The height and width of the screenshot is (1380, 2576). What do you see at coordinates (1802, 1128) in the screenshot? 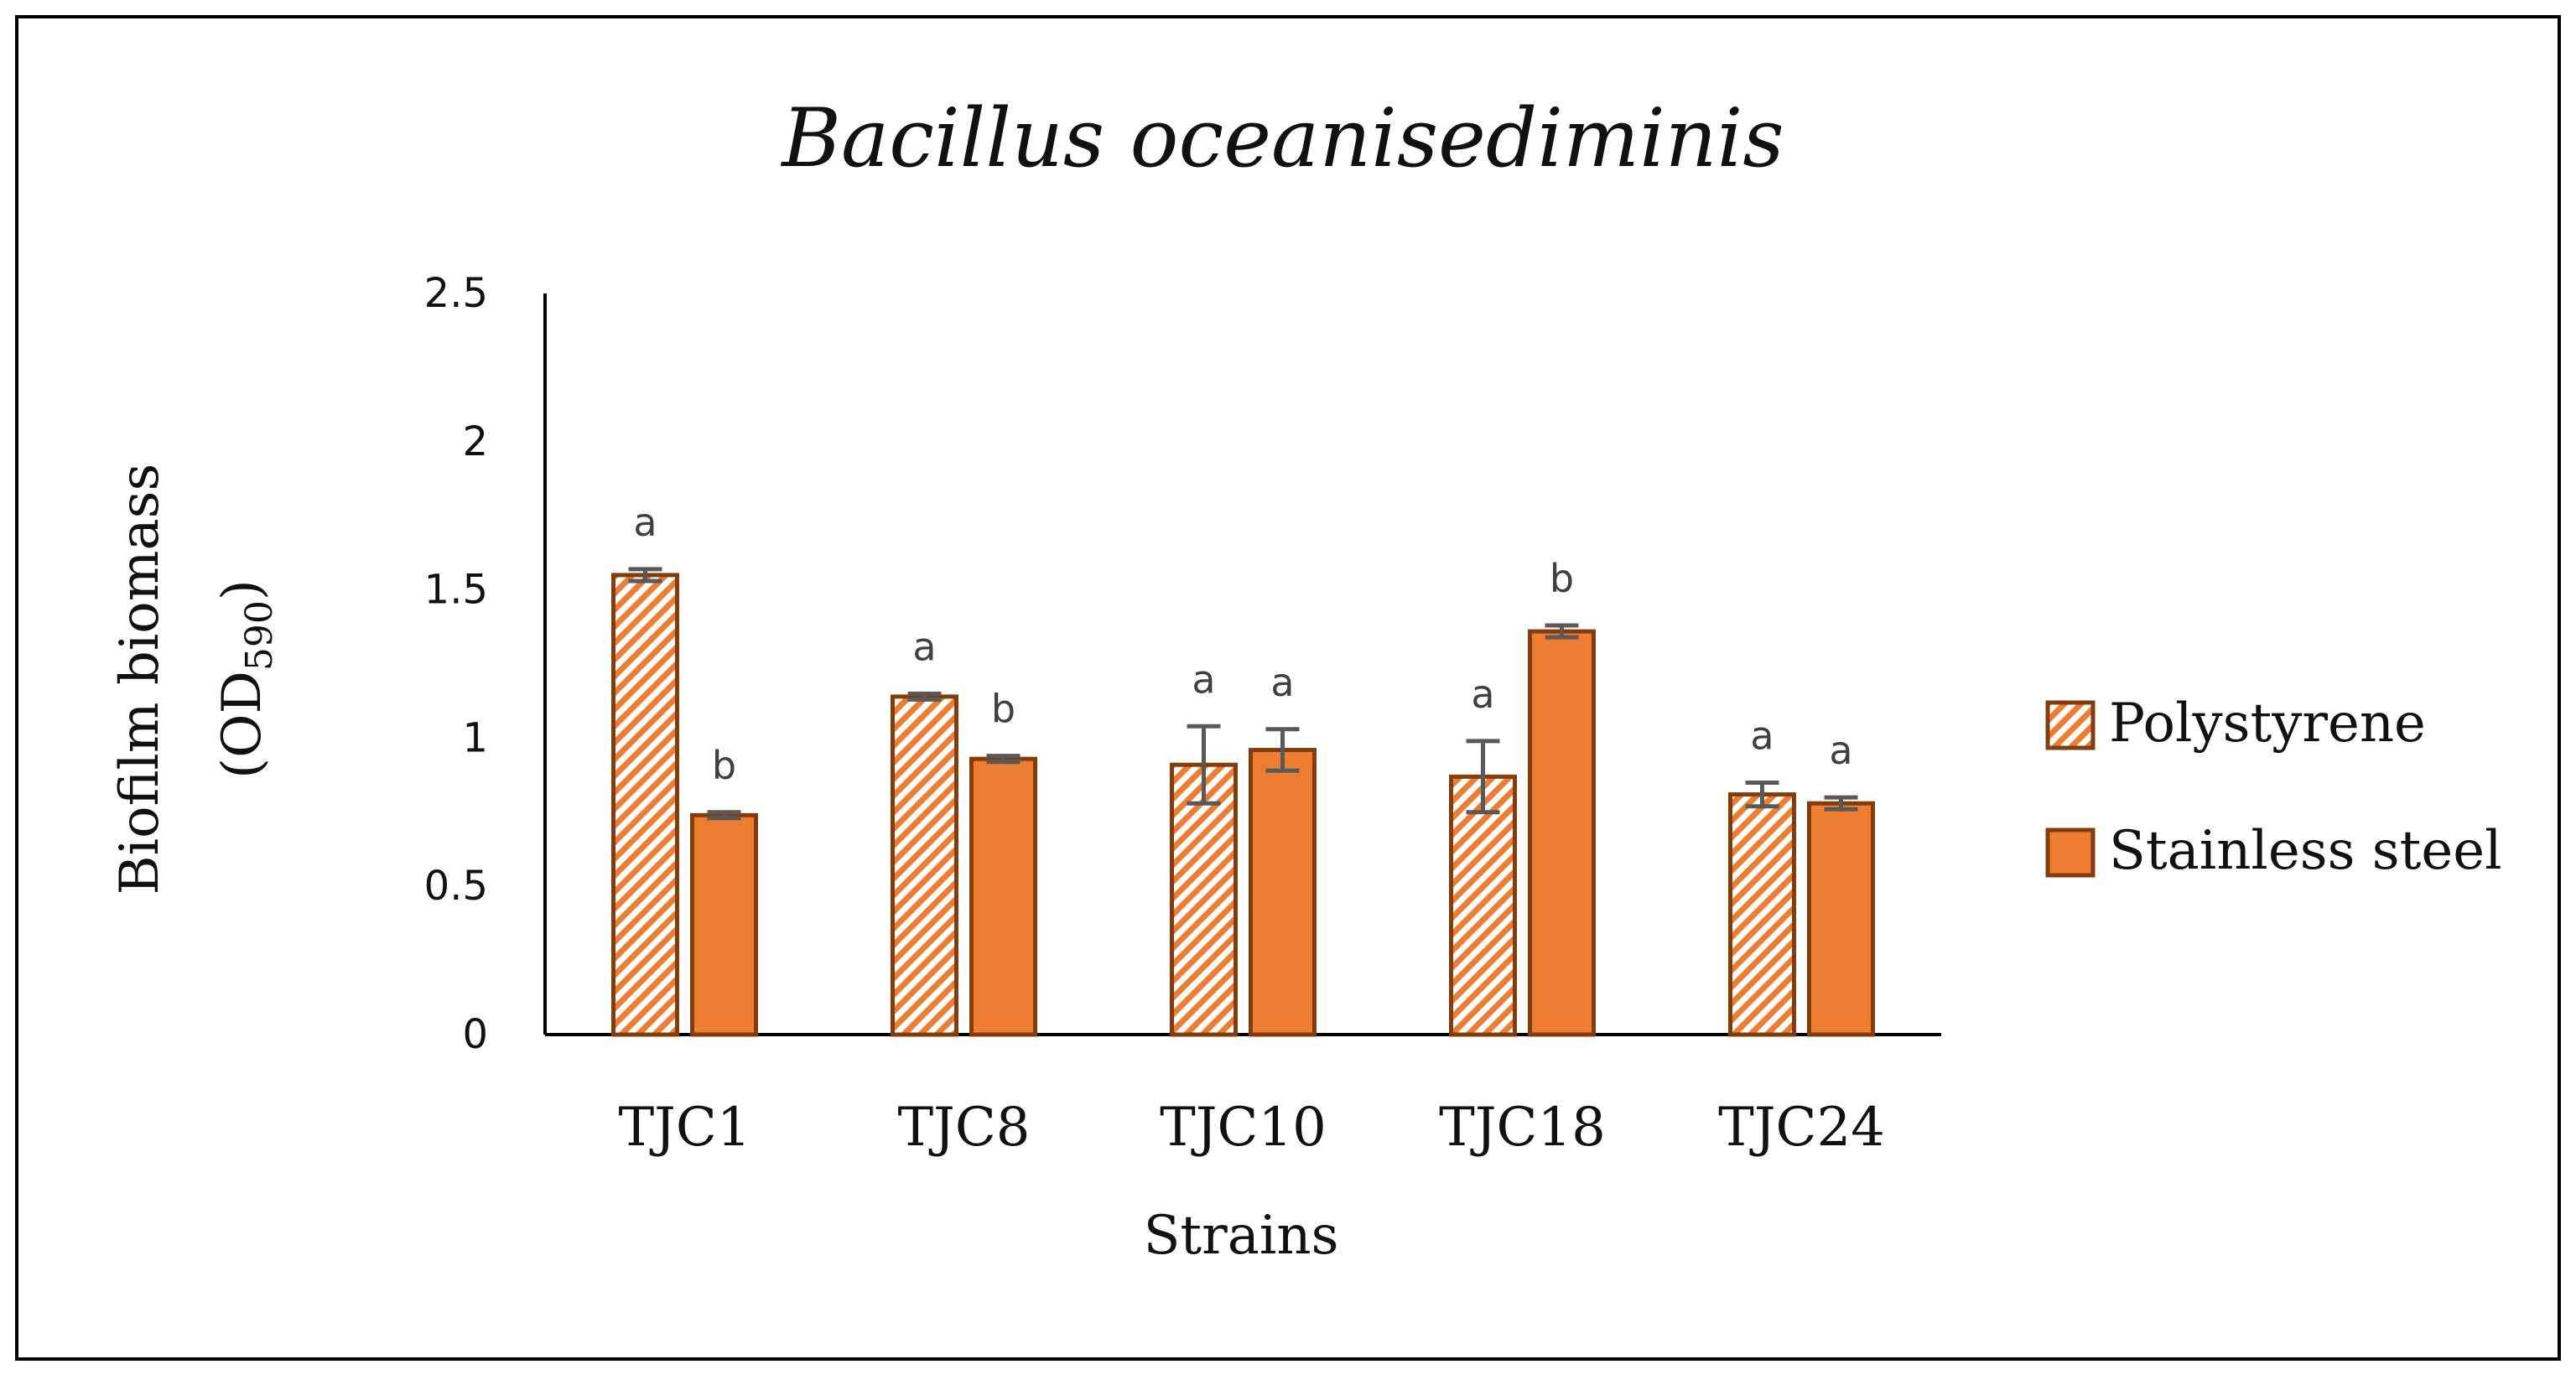
I see `x-tick-label: TJC24` at bounding box center [1802, 1128].